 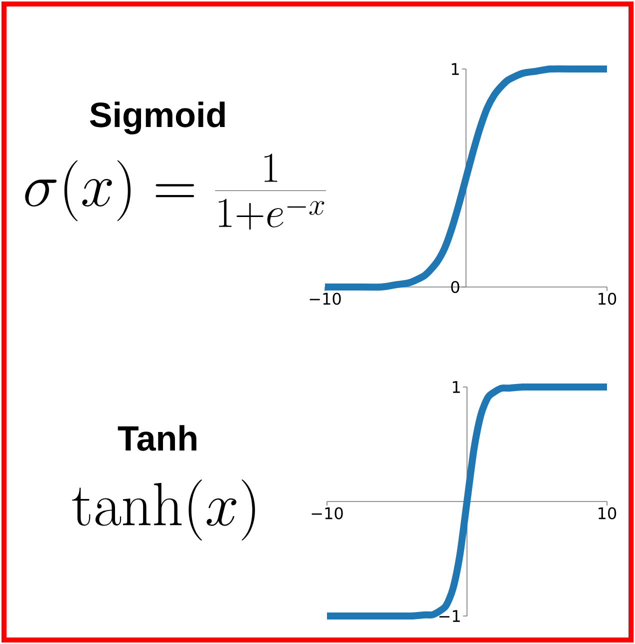 I want to click on text: Tanh, so click(x=157, y=438).